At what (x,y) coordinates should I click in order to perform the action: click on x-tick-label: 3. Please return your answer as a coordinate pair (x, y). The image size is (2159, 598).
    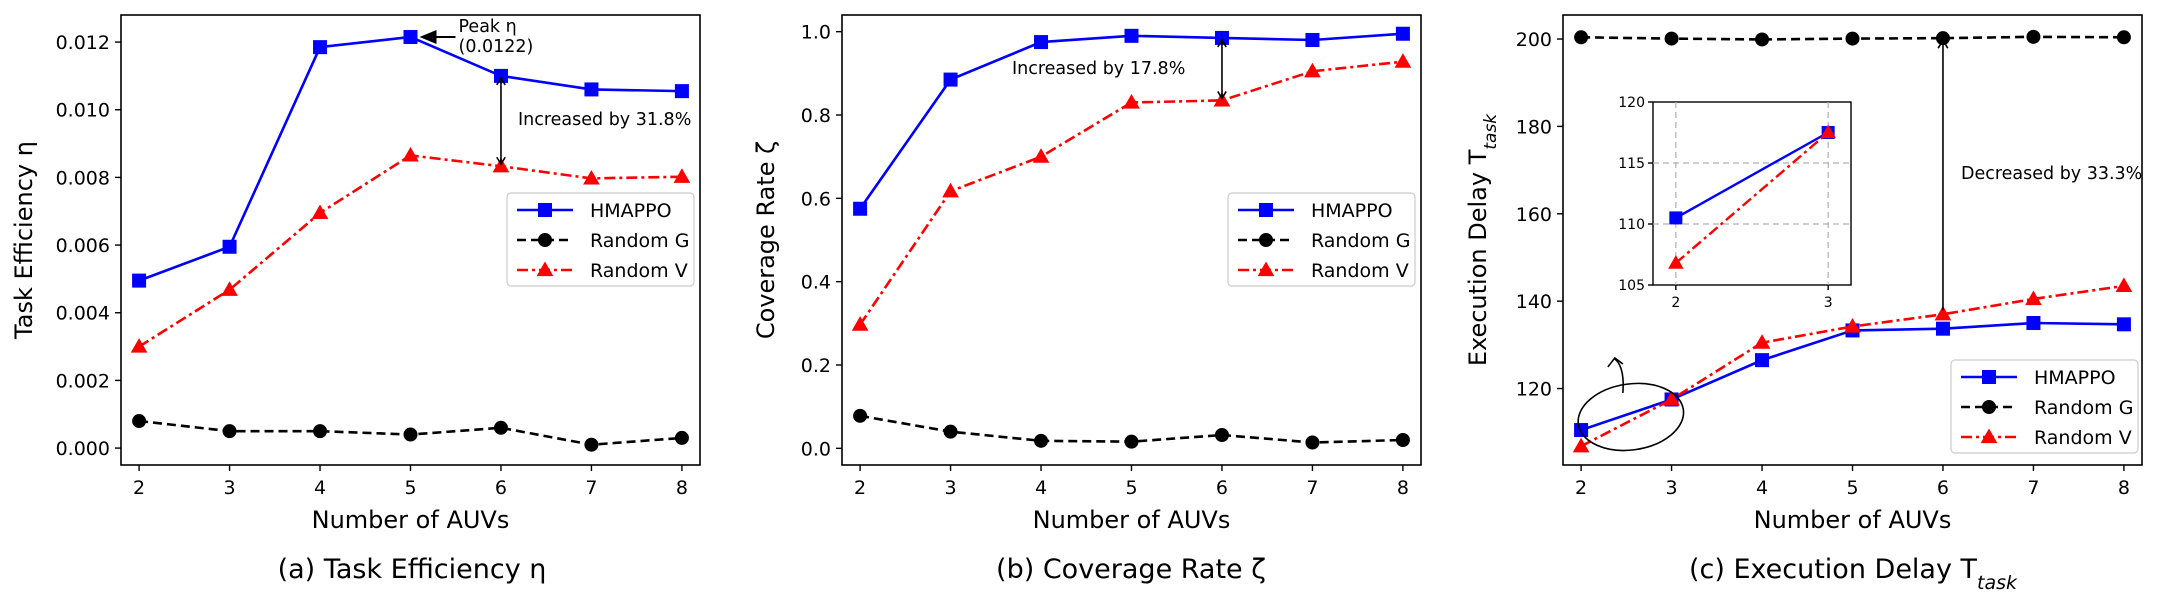
    Looking at the image, I should click on (230, 488).